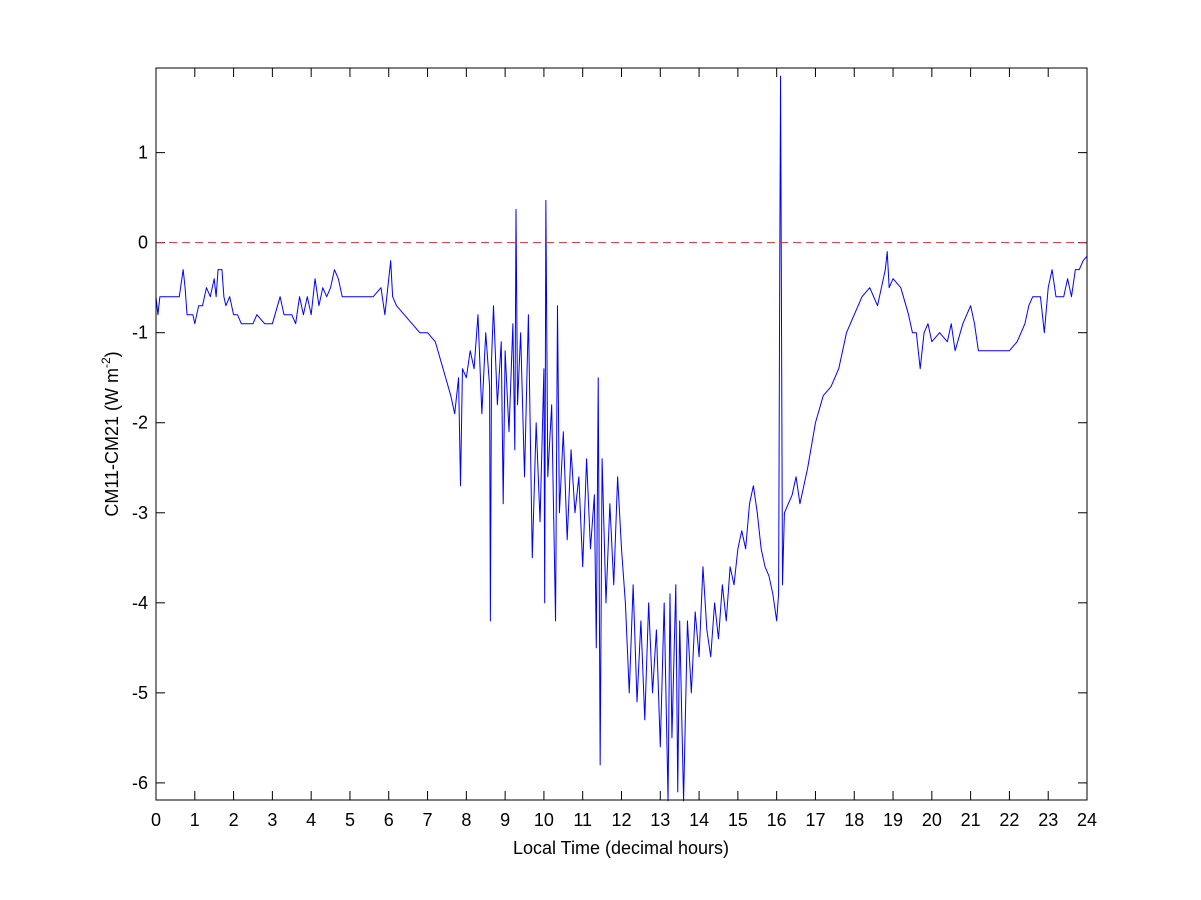 This screenshot has height=900, width=1201. Describe the element at coordinates (140, 513) in the screenshot. I see `y-tick-label: -3` at that location.